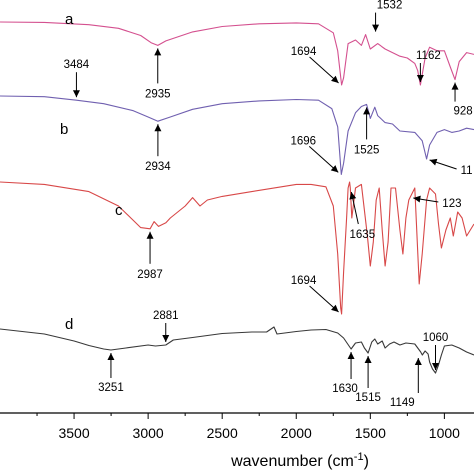  Describe the element at coordinates (69, 324) in the screenshot. I see `series-label-d: d` at that location.